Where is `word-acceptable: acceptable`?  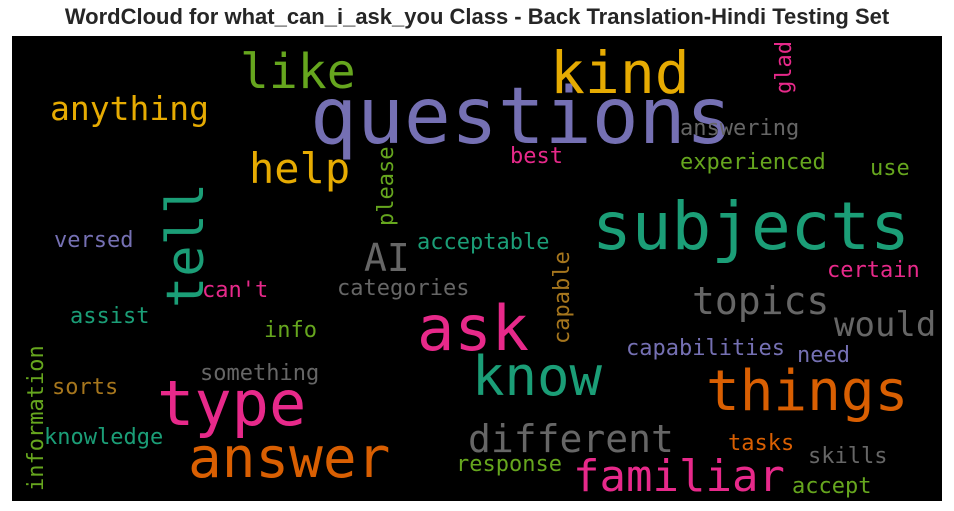
word-acceptable: acceptable is located at coordinates (483, 242).